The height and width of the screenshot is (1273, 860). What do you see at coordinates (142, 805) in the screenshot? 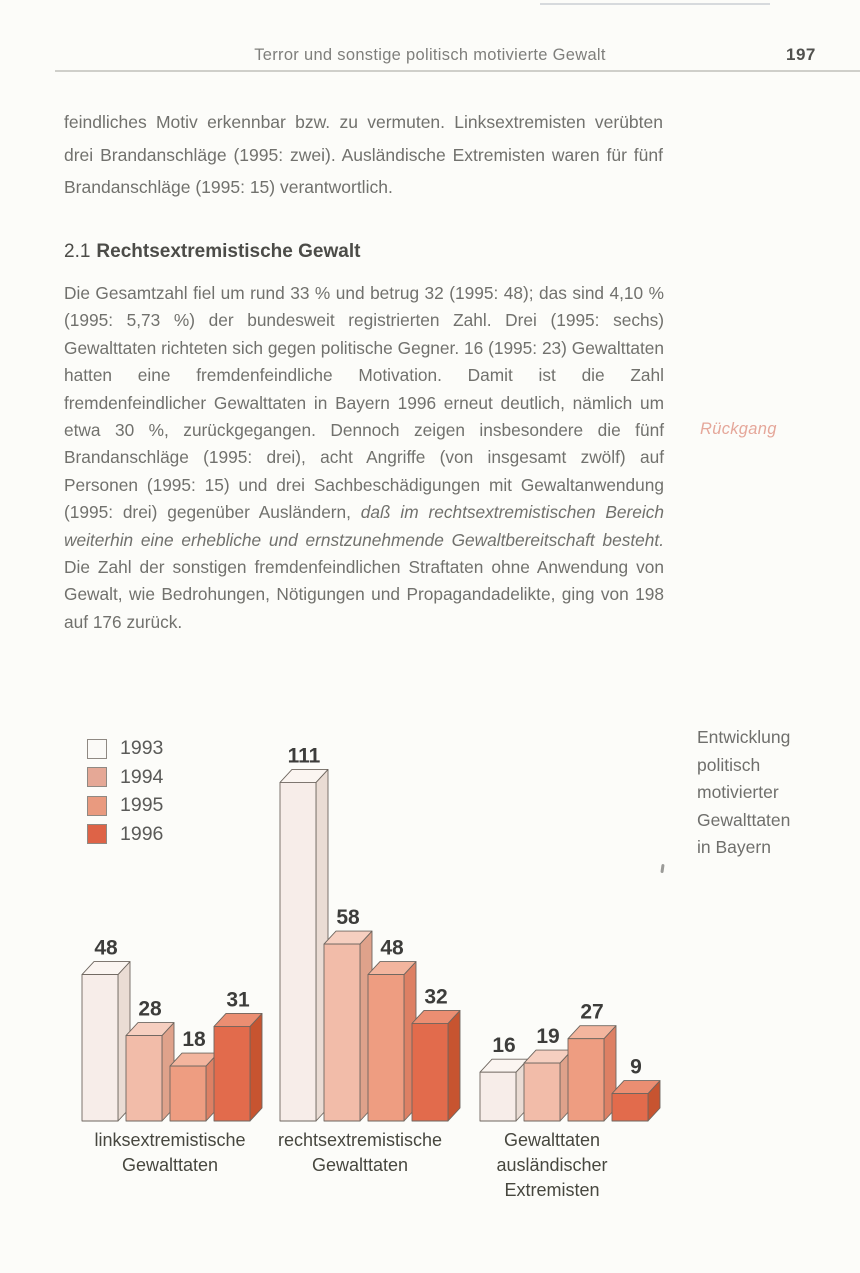
I see `legend-label: 1995` at bounding box center [142, 805].